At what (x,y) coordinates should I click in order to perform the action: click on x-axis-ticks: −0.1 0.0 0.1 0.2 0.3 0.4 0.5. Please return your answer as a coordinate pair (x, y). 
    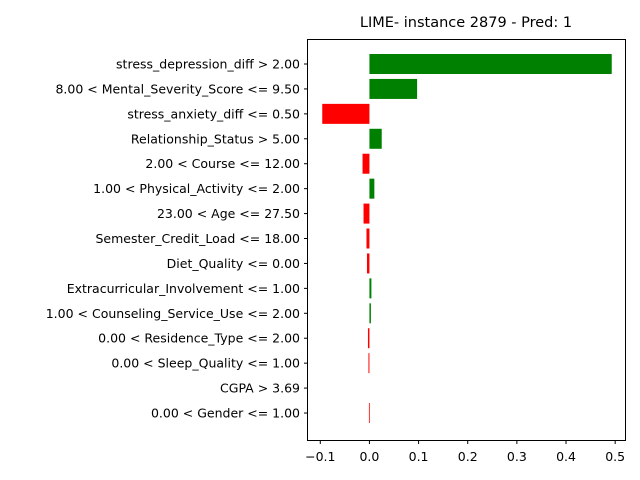
    Looking at the image, I should click on (465, 452).